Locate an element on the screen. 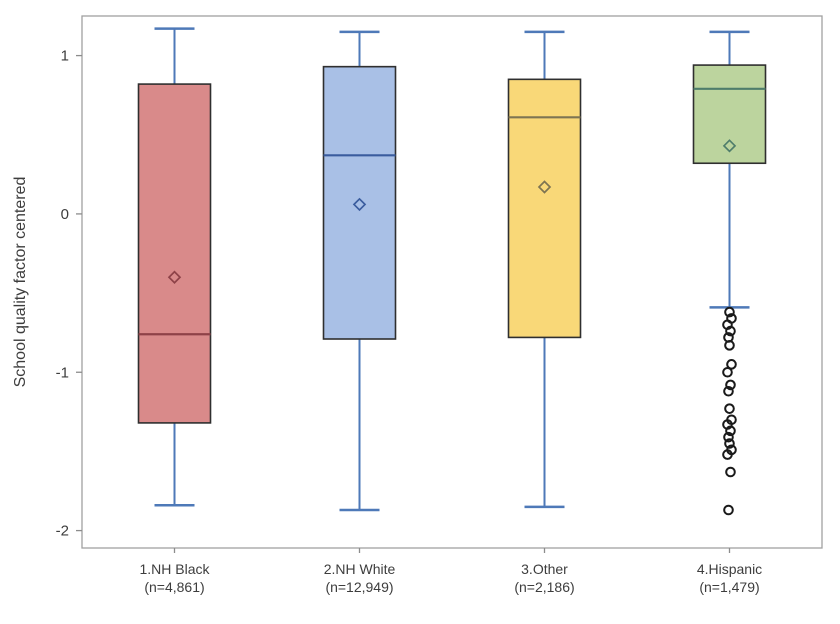  x-category-label: 4.Hispanic is located at coordinates (729, 569).